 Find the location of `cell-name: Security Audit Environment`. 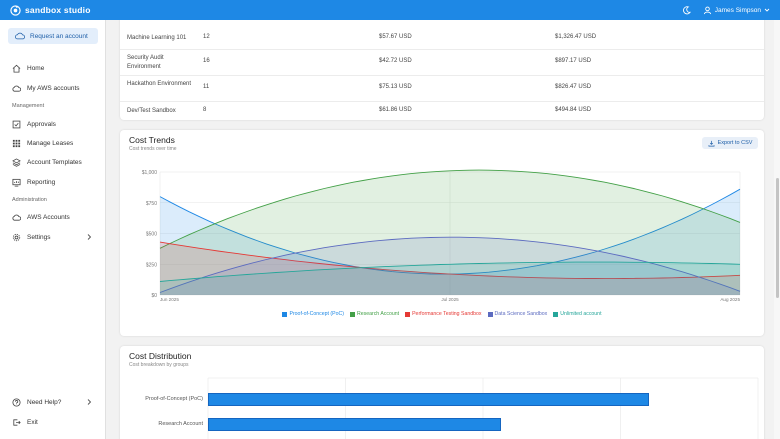

cell-name: Security Audit Environment is located at coordinates (145, 62).